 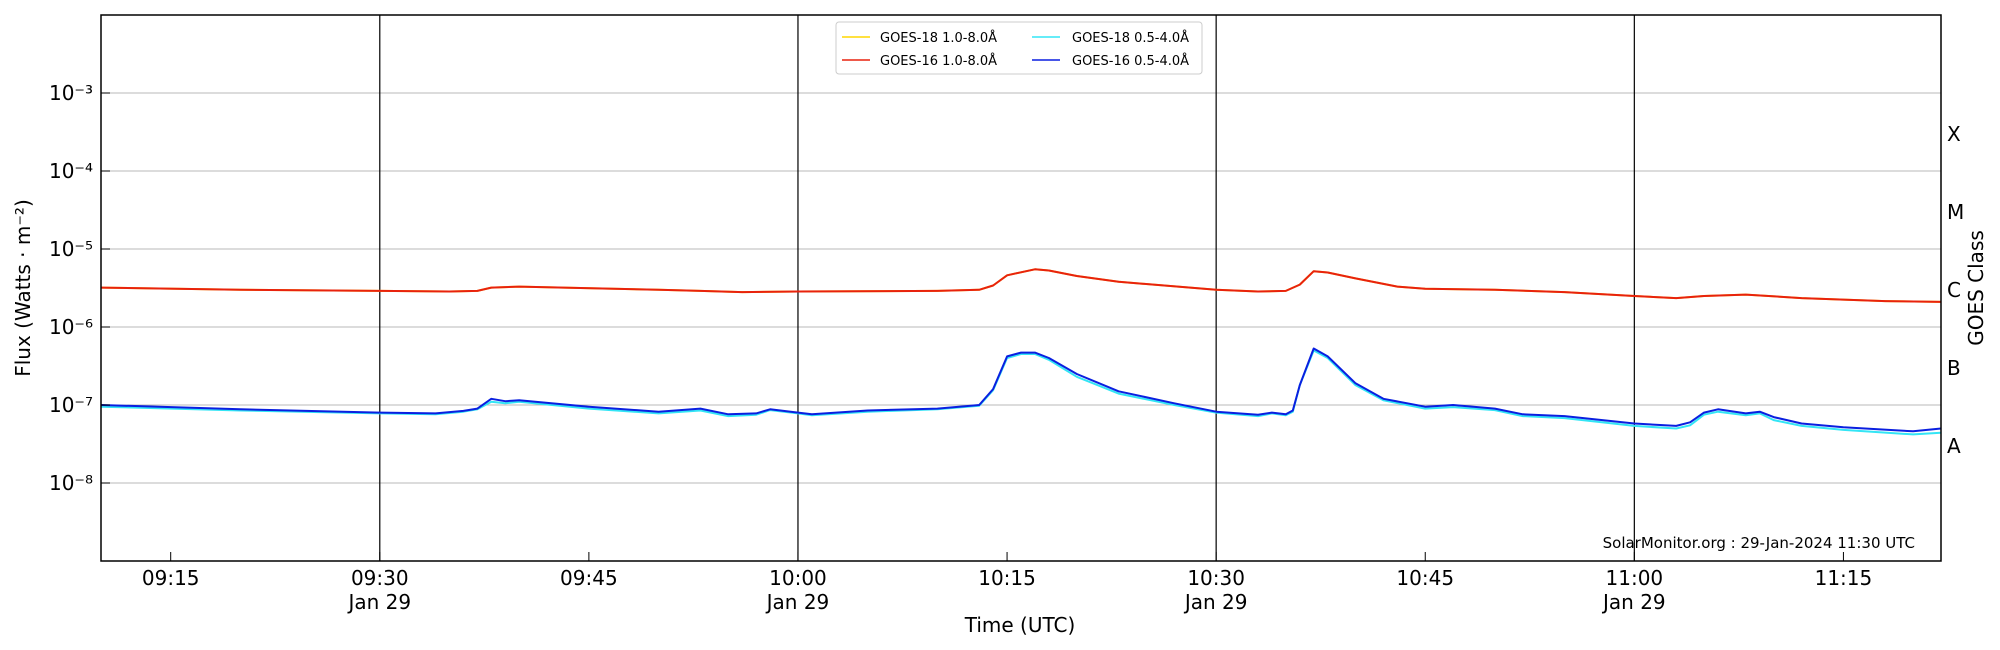 I want to click on x-tick-label: 10:15, so click(x=1007, y=578).